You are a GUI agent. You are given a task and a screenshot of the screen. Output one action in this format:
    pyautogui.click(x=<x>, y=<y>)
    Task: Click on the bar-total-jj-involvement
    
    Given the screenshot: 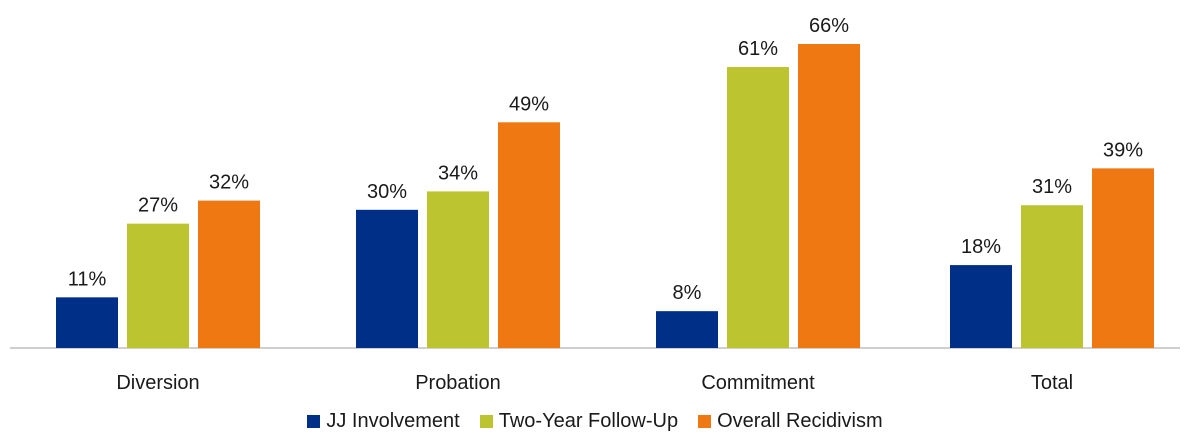 What is the action you would take?
    pyautogui.click(x=981, y=306)
    